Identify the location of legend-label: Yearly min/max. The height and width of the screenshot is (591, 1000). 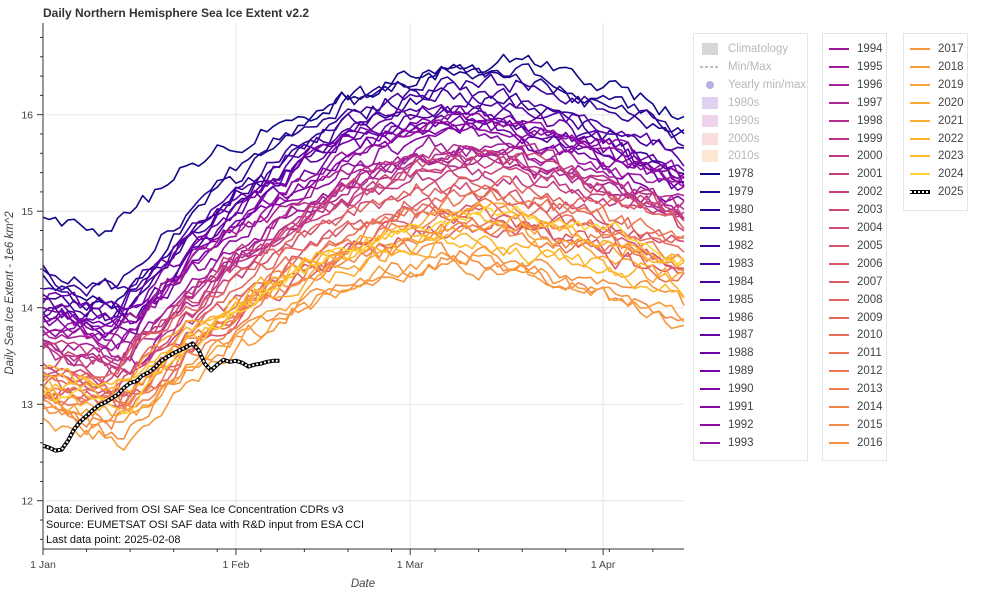
(767, 84).